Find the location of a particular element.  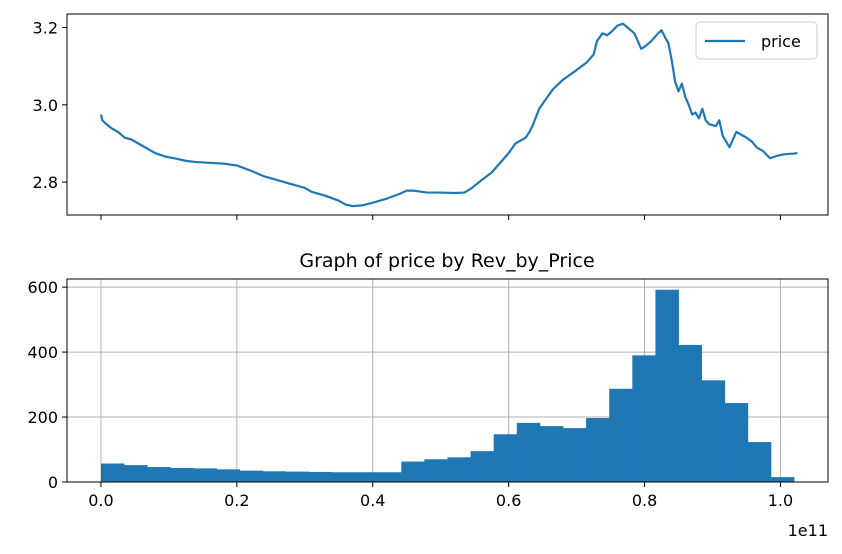

x-offset-label: 1e11 is located at coordinates (808, 530).